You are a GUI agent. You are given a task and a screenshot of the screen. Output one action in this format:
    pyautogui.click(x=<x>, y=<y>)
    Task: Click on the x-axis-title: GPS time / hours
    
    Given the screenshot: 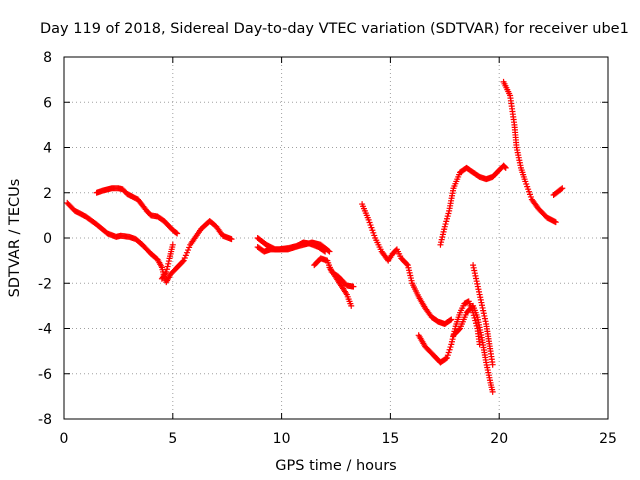 What is the action you would take?
    pyautogui.click(x=335, y=466)
    